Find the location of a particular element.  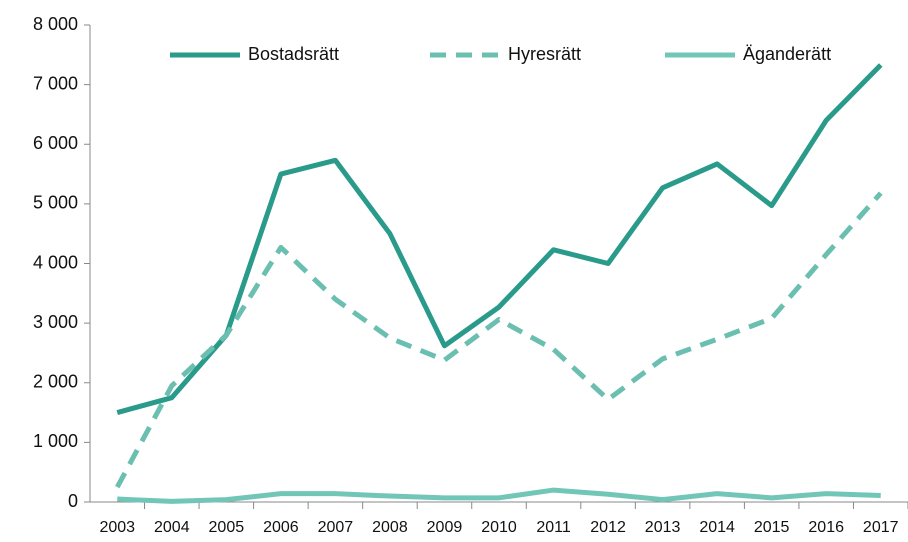

legend-label: Bostadsrätt is located at coordinates (293, 54).